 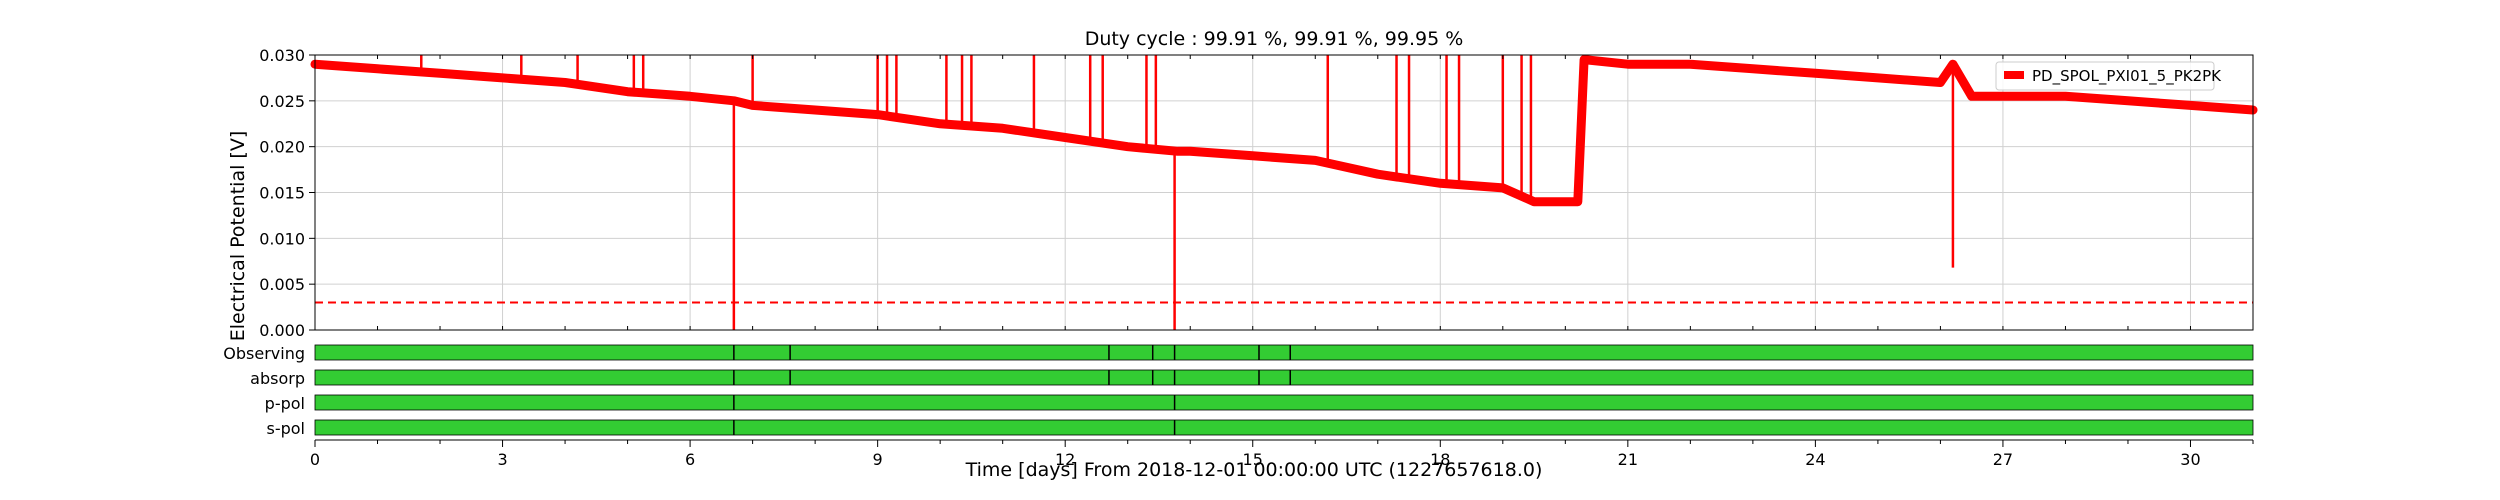 What do you see at coordinates (282, 193) in the screenshot?
I see `y-tick-label: 0.015` at bounding box center [282, 193].